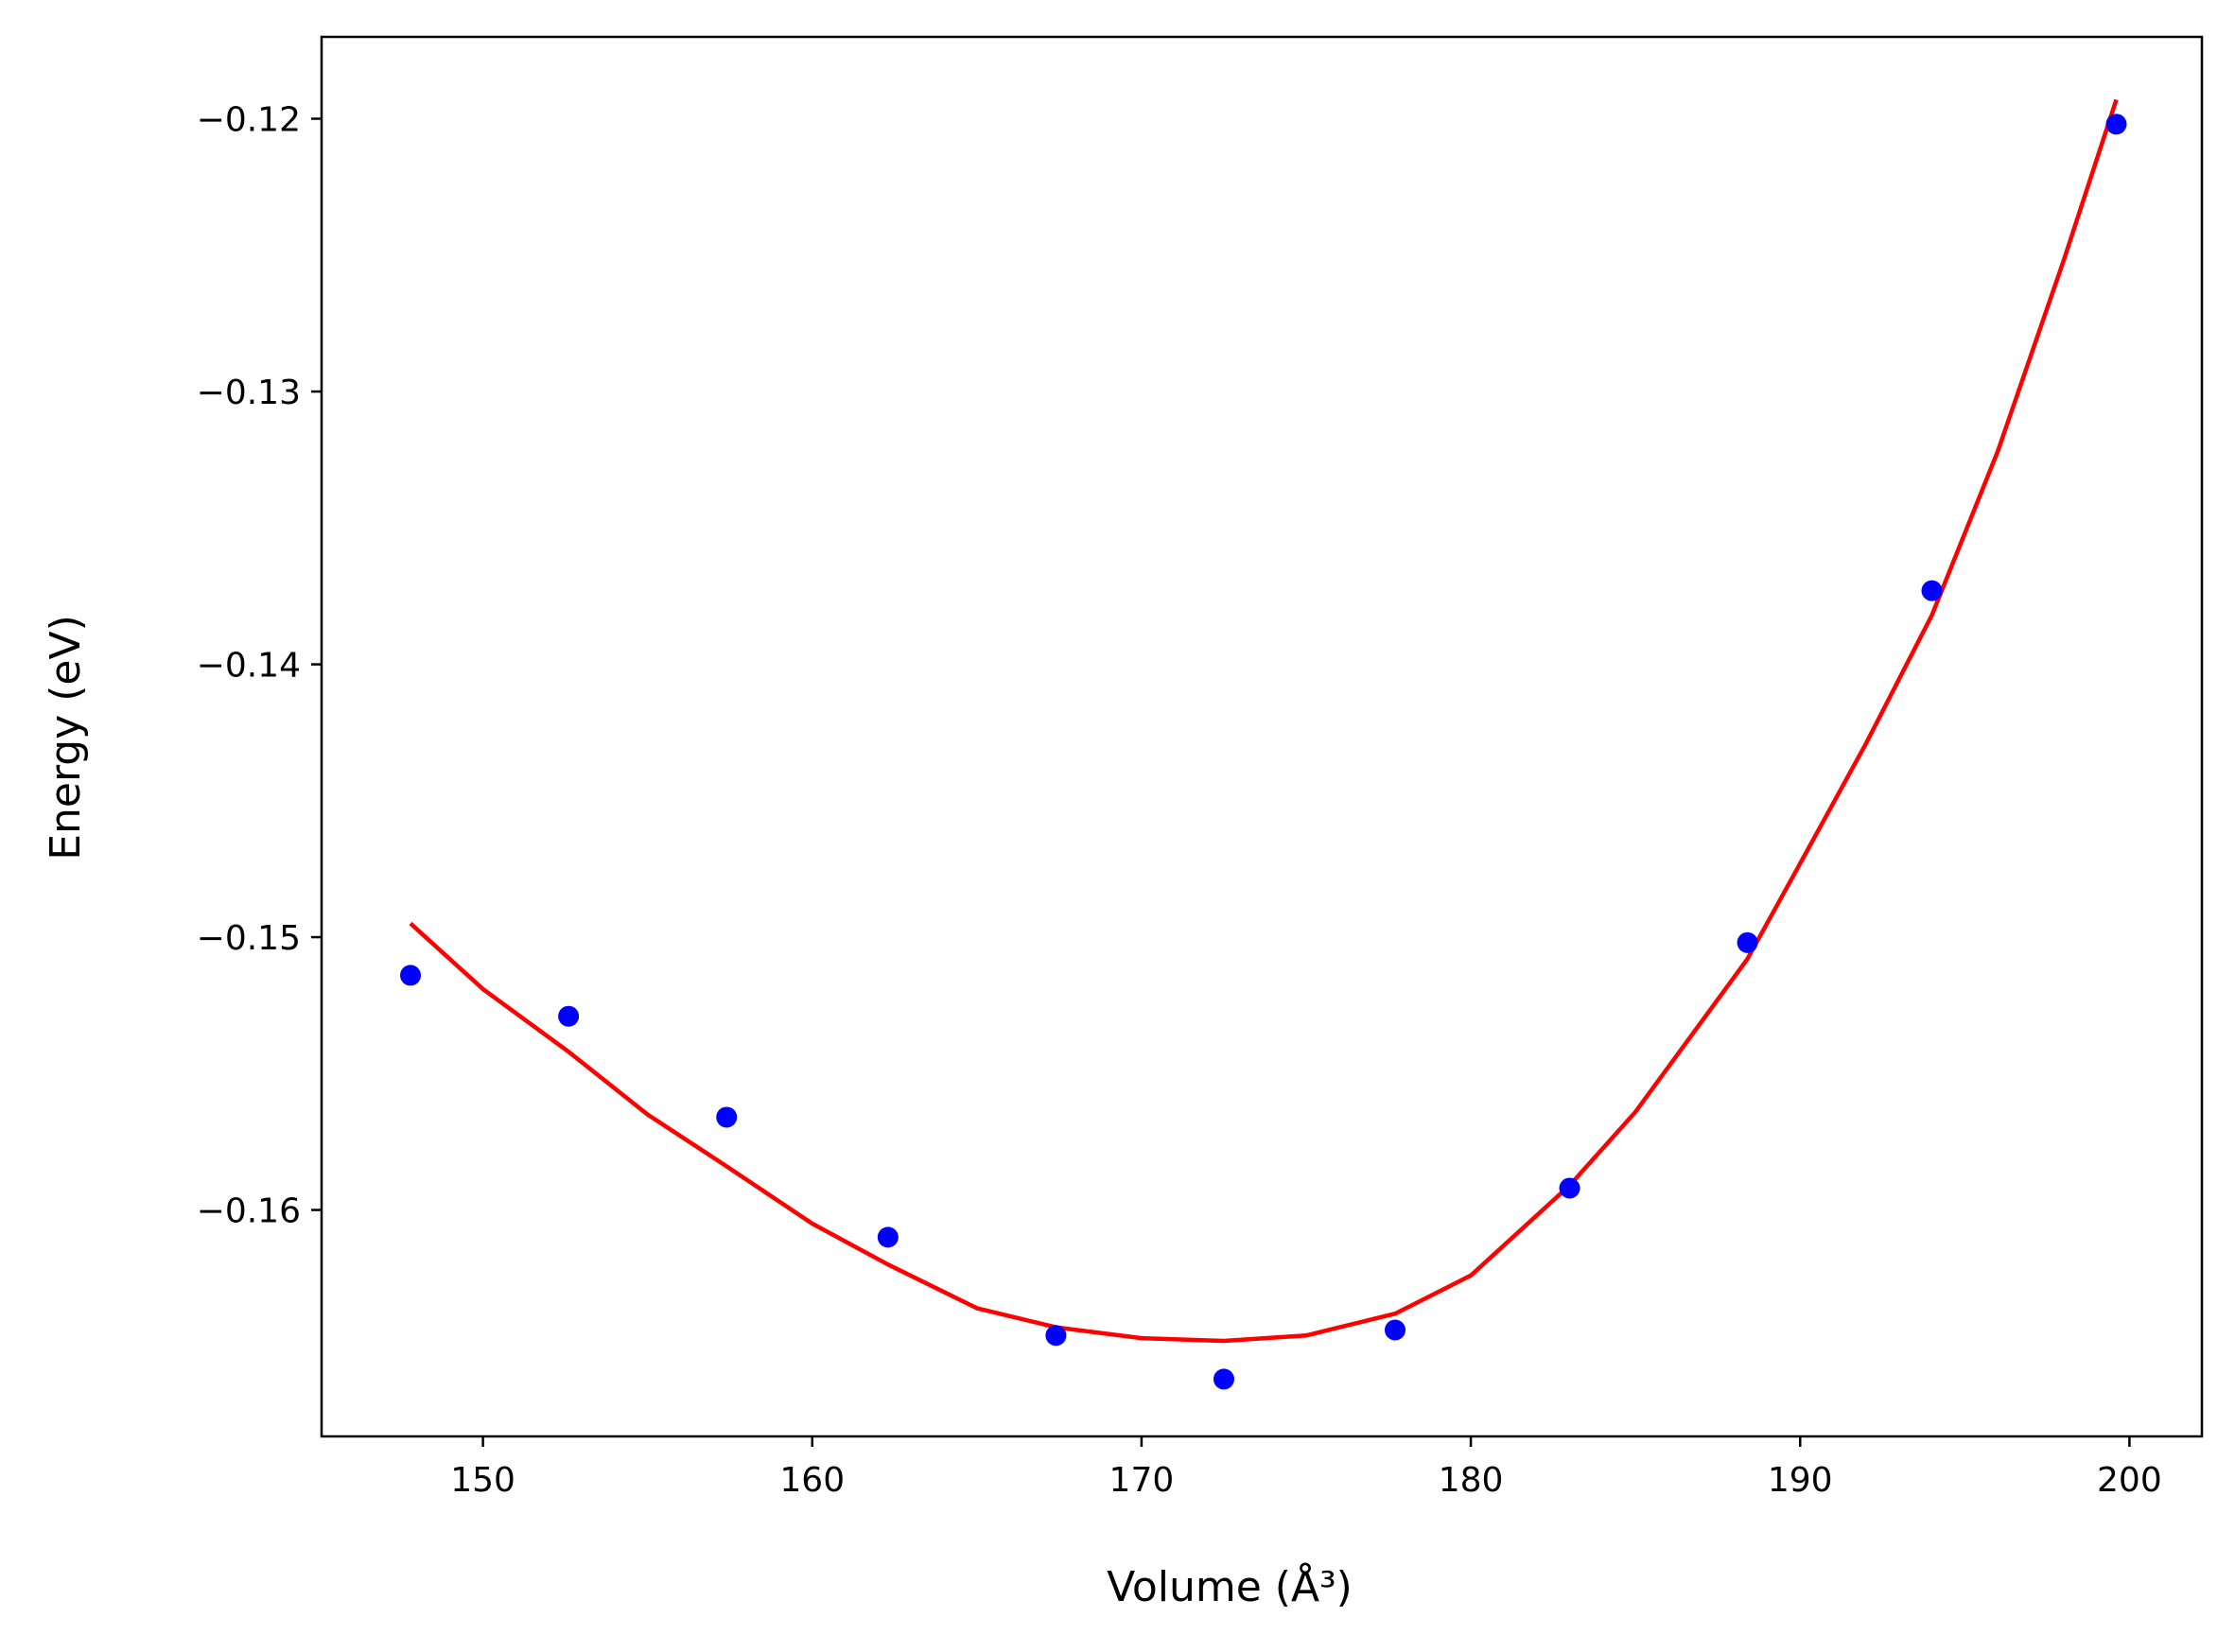 This screenshot has width=2235, height=1652. Describe the element at coordinates (249, 393) in the screenshot. I see `y-tick-label: −0.13` at that location.